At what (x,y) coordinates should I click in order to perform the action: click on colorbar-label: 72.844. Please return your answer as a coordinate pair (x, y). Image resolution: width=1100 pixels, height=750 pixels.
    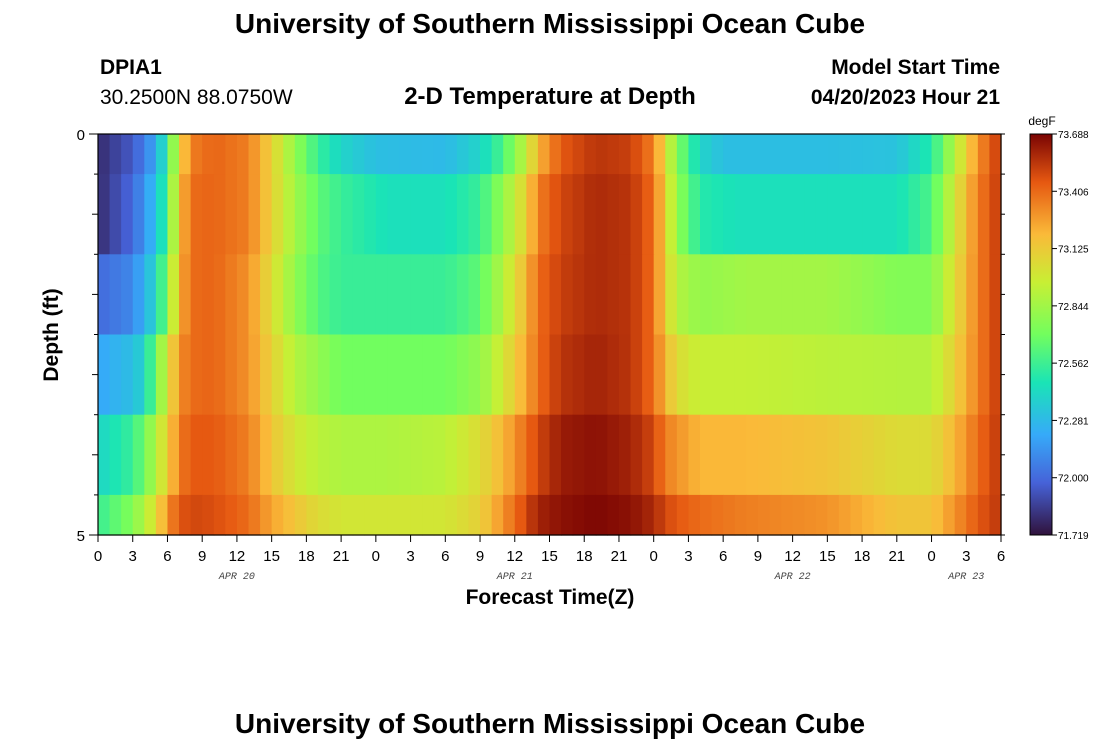
    Looking at the image, I should click on (1073, 307).